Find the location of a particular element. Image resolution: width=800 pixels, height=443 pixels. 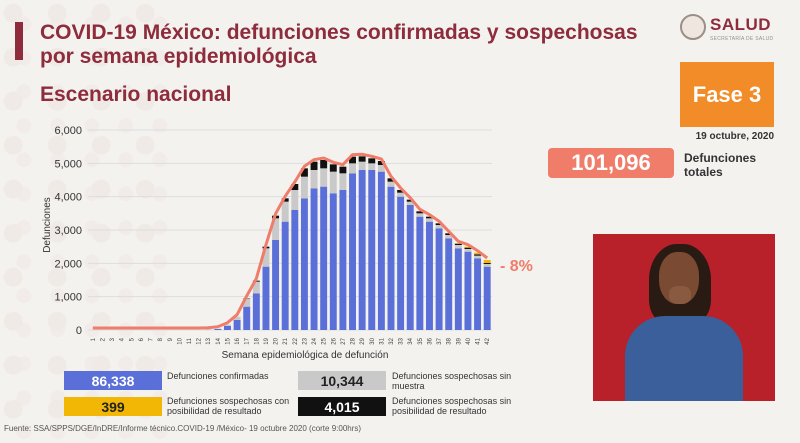

change-percent: - 8% is located at coordinates (516, 266).